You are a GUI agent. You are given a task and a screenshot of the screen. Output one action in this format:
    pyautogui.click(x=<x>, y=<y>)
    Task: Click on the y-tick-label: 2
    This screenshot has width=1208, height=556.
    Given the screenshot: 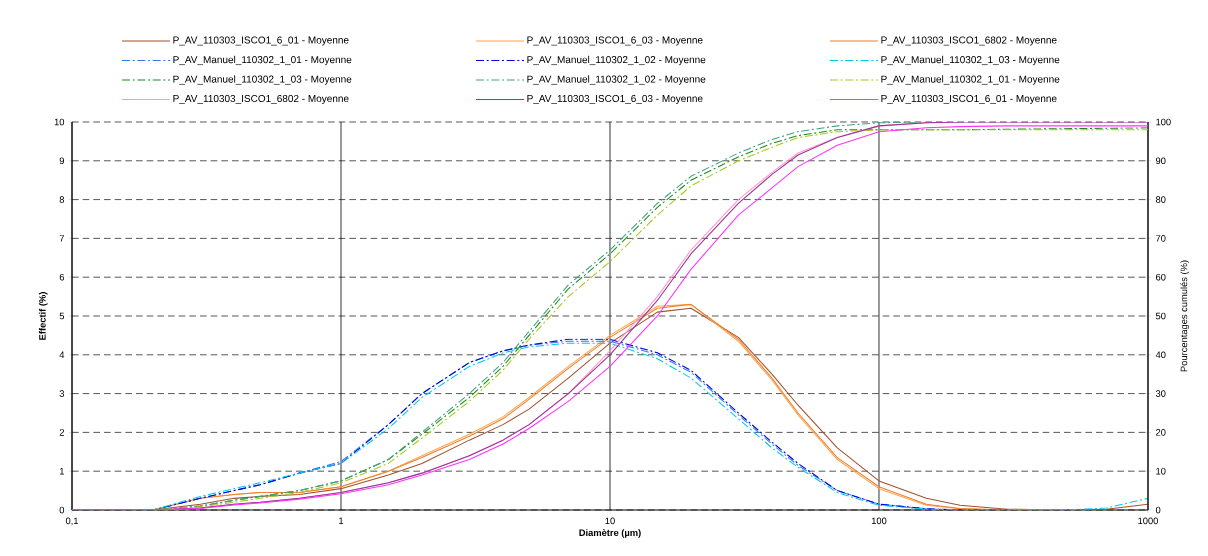 What is the action you would take?
    pyautogui.click(x=61, y=432)
    